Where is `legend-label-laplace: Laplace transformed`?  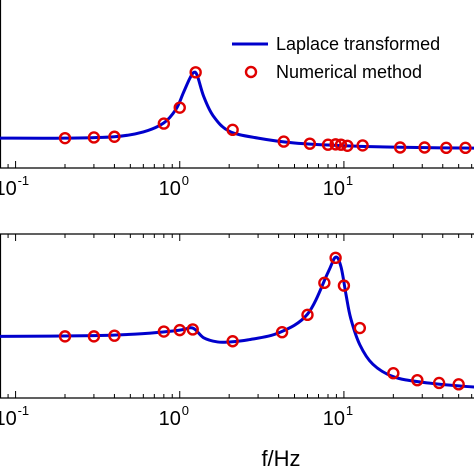 legend-label-laplace: Laplace transformed is located at coordinates (358, 44).